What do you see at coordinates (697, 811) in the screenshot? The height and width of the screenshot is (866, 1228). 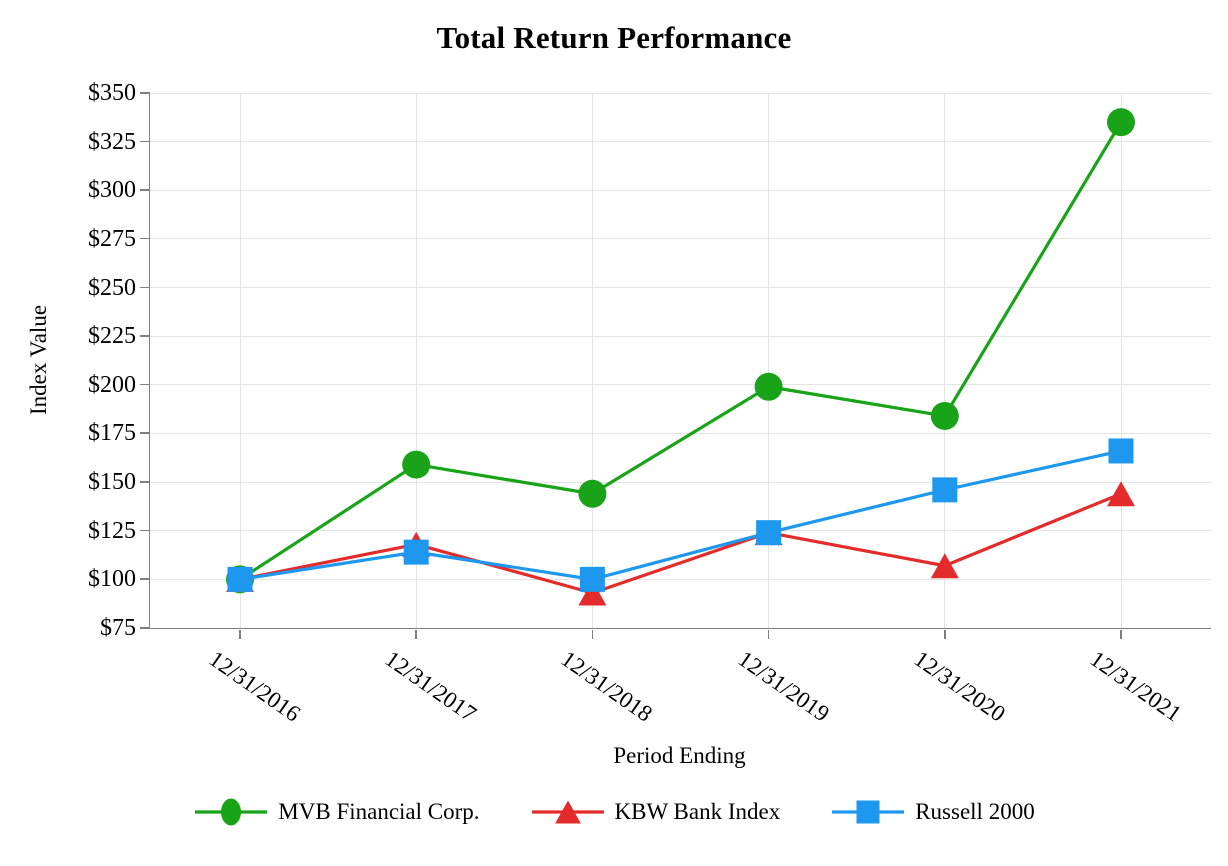 I see `legend-label: KBW Bank Index` at bounding box center [697, 811].